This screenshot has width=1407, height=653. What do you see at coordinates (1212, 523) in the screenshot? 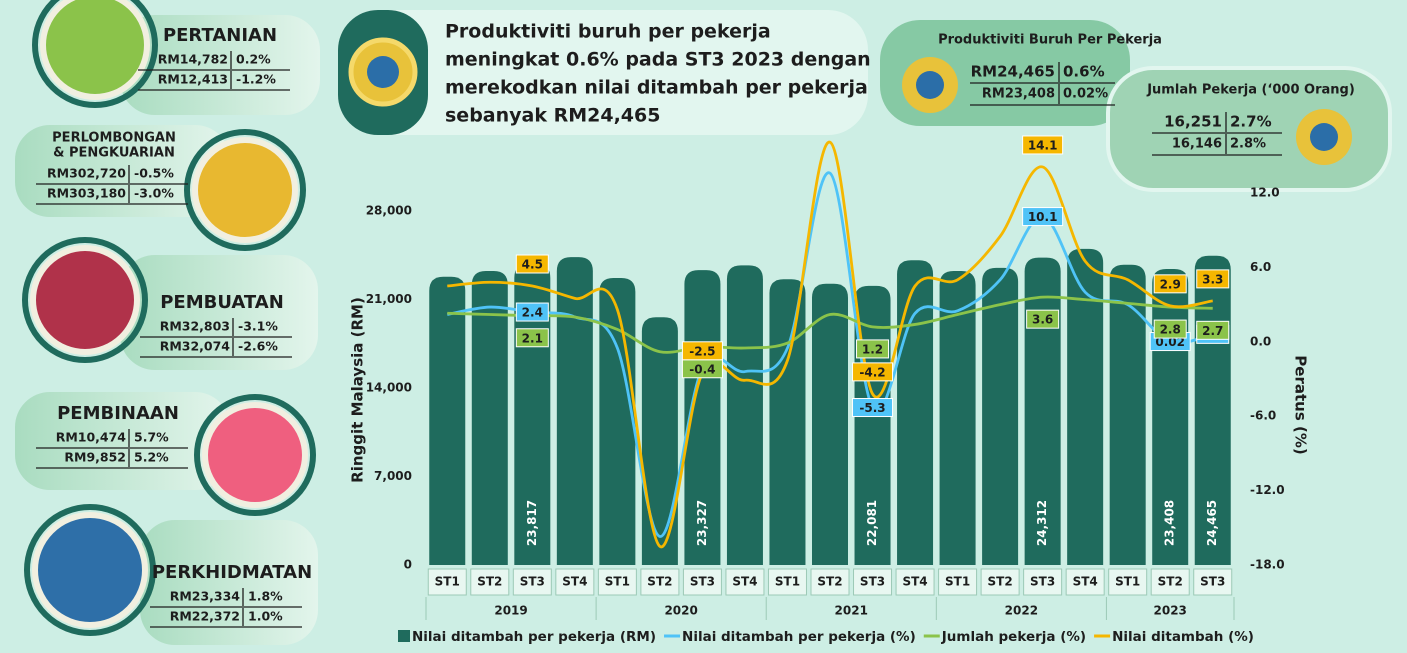
I see `bar-value-label: 24,465` at bounding box center [1212, 523].